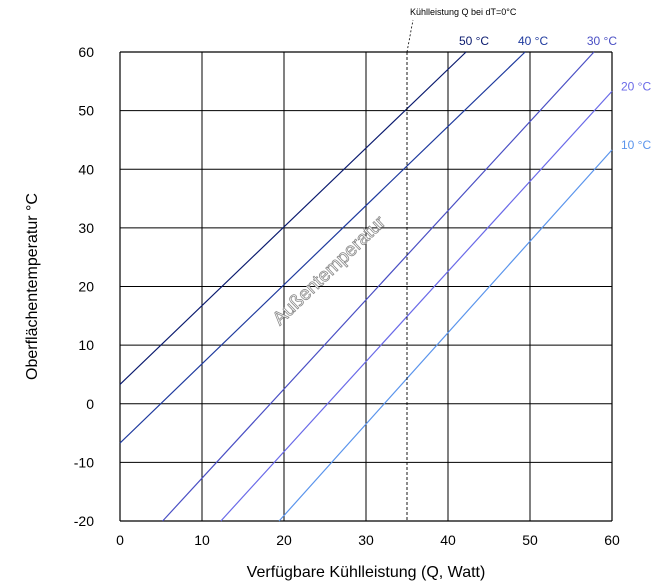 This screenshot has height=585, width=671. Describe the element at coordinates (86, 228) in the screenshot. I see `y-tick-label: 30` at that location.